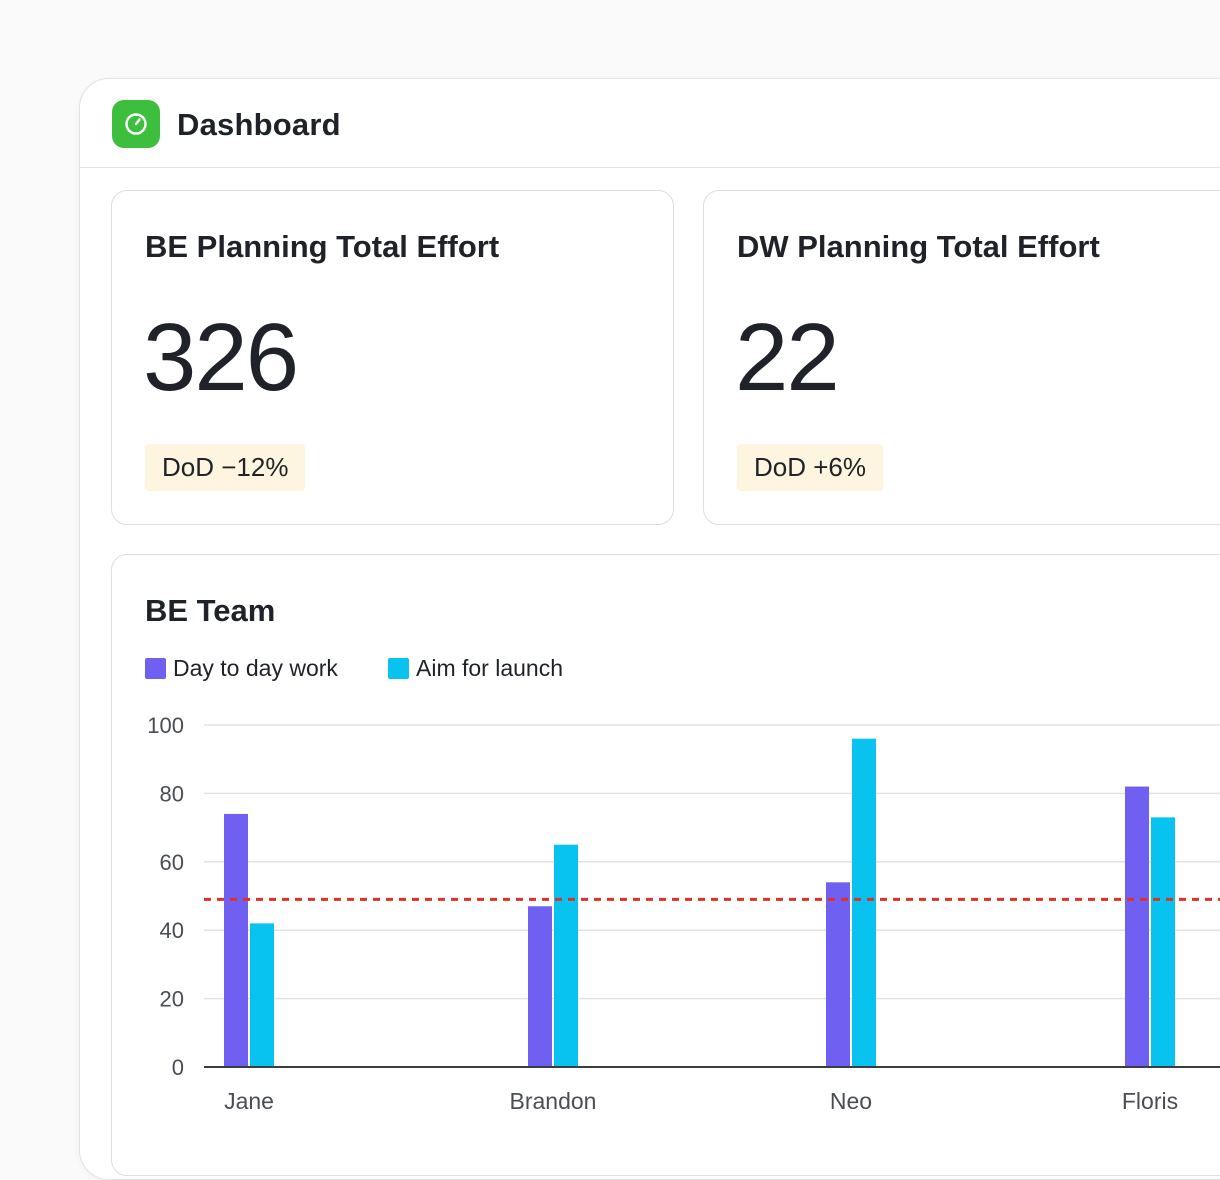 This screenshot has width=1220, height=1180. I want to click on card-title: BE Planning Total Effort, so click(322, 246).